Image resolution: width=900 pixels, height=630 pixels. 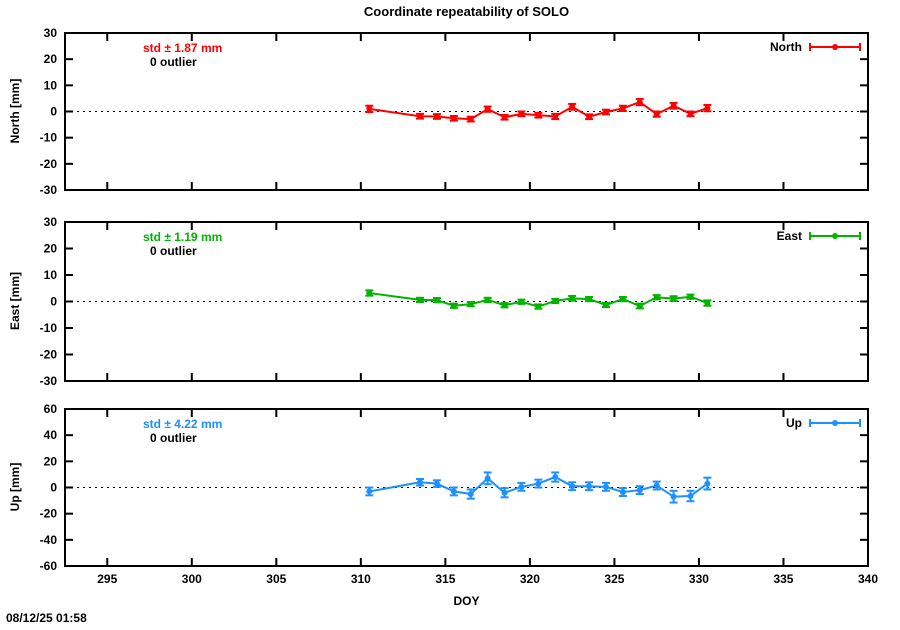 I want to click on y-tick-label: 30, so click(x=51, y=33).